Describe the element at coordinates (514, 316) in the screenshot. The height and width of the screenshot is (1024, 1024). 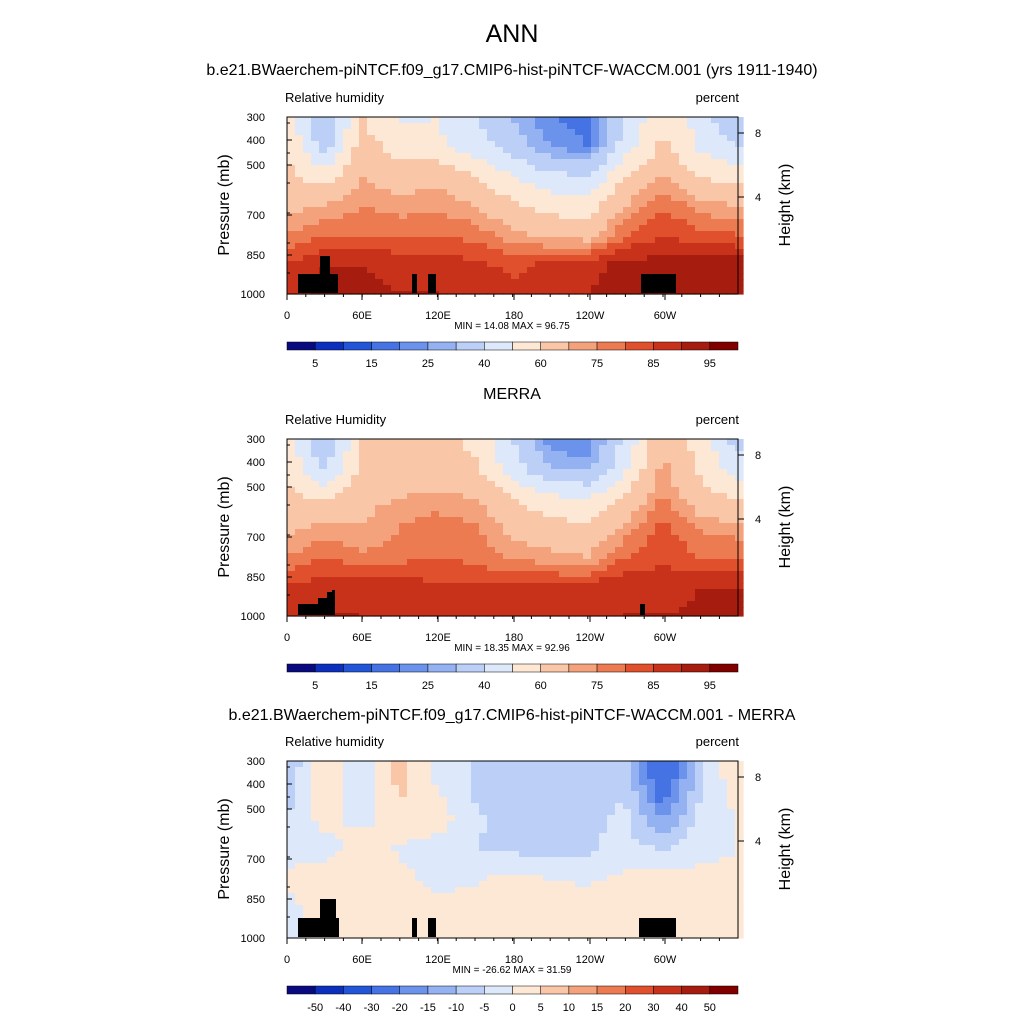
I see `x-tick-label: 180` at that location.